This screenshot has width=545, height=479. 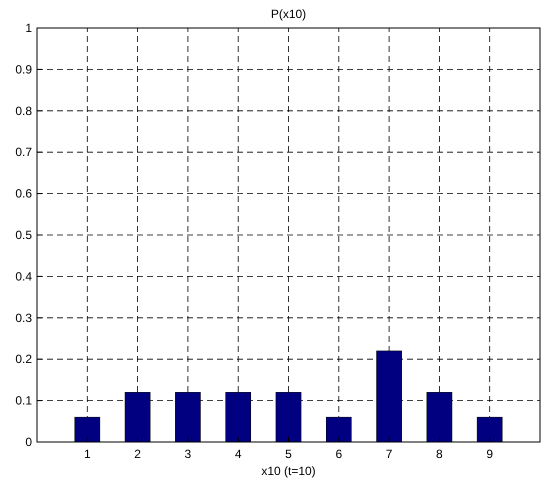 I want to click on x-tick-label: 1, so click(x=87, y=454).